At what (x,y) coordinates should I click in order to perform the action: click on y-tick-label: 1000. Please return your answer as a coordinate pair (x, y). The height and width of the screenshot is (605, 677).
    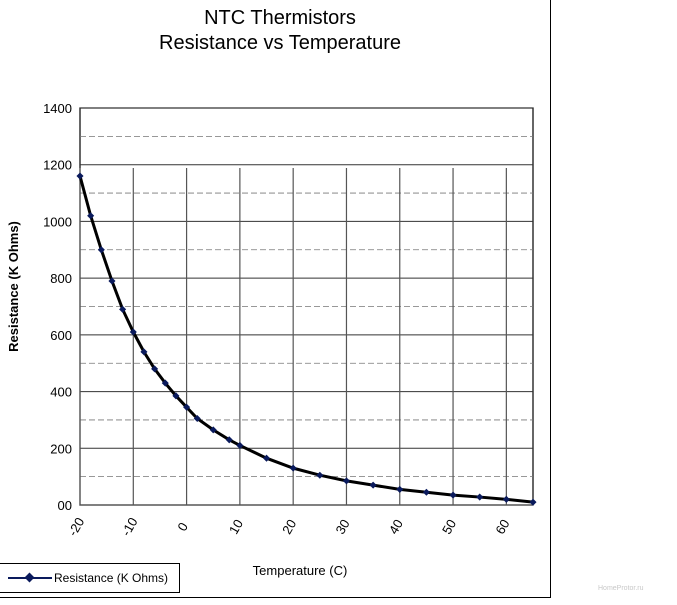
    Looking at the image, I should click on (57, 221).